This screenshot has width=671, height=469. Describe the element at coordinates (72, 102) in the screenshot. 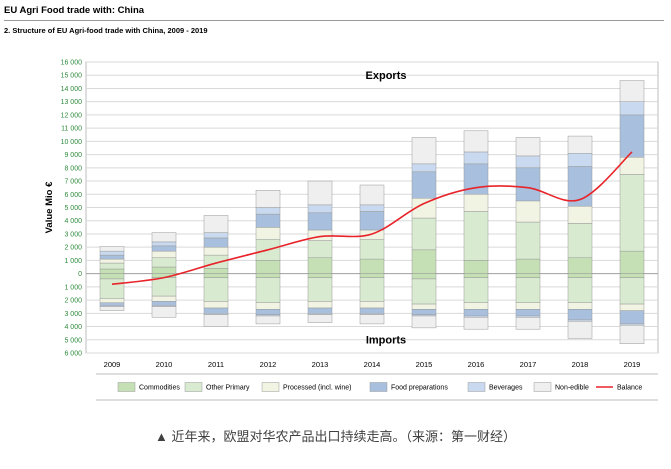

I see `y-tick-label: 13 000` at that location.